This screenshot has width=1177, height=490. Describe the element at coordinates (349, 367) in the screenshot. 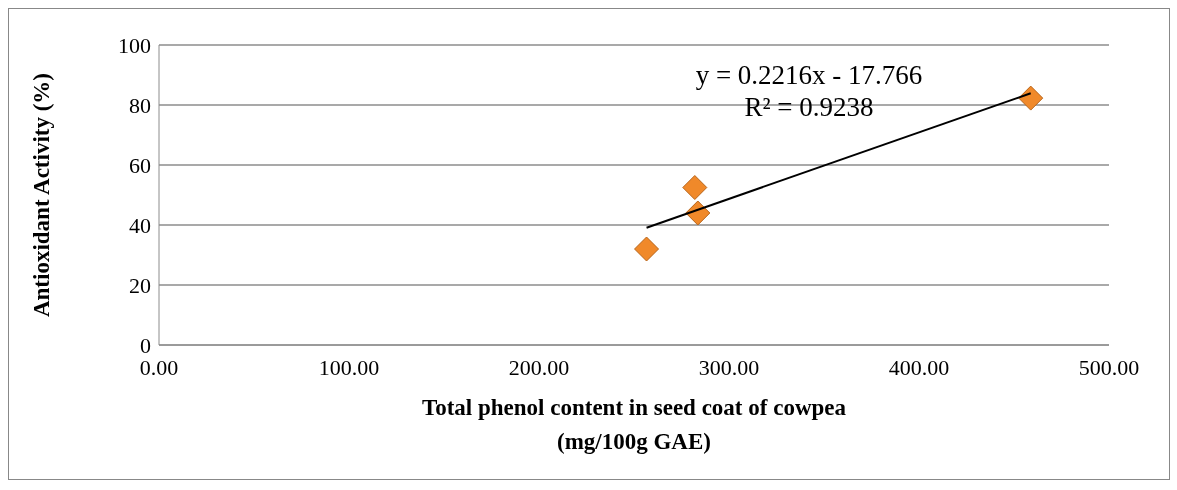

I see `x-tick-label: 100.00` at that location.